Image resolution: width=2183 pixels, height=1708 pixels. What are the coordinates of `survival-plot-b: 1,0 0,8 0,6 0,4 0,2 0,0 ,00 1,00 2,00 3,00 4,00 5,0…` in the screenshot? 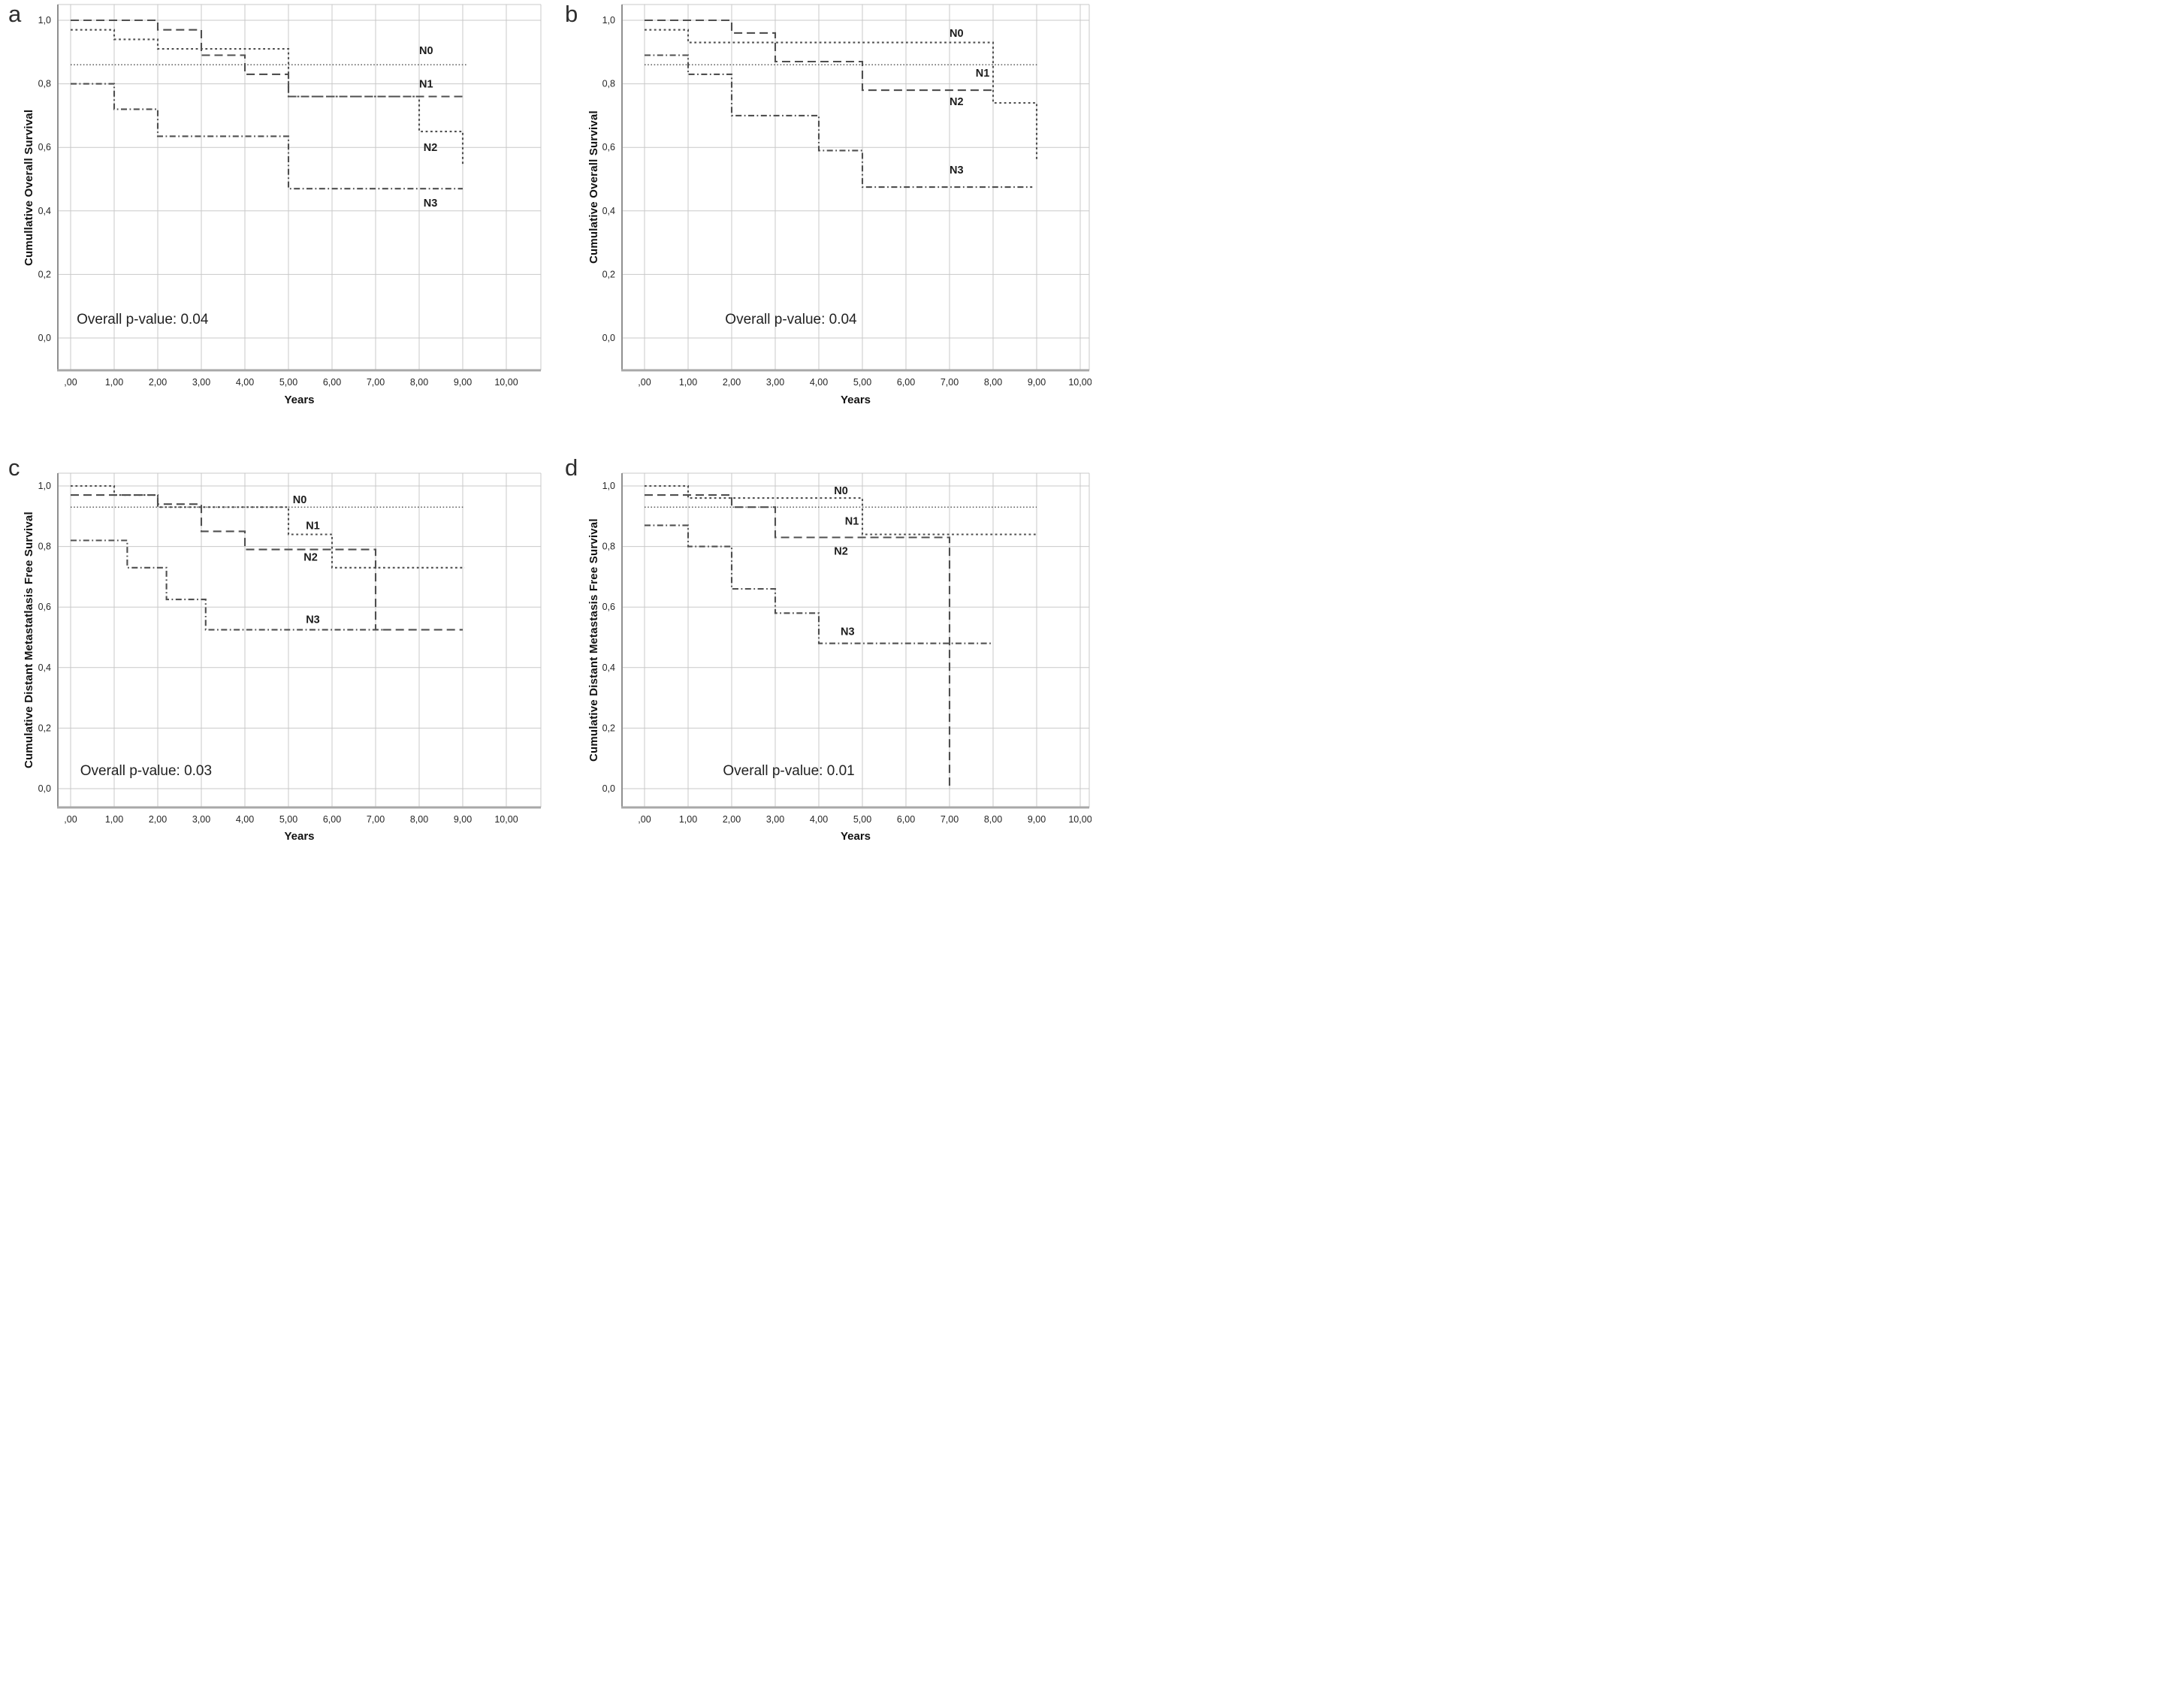 It's located at (847, 196).